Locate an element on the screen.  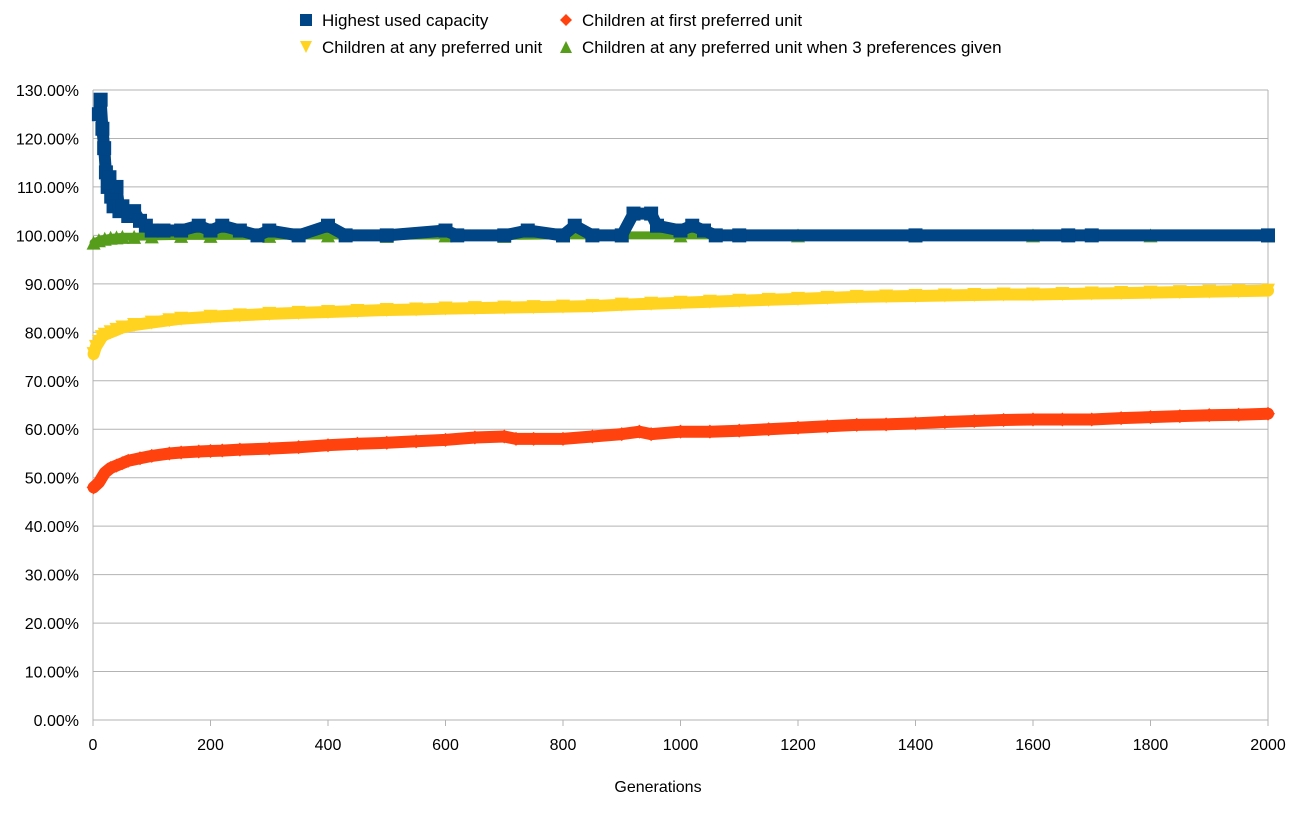
y-tick-label: 110.00% is located at coordinates (48, 188).